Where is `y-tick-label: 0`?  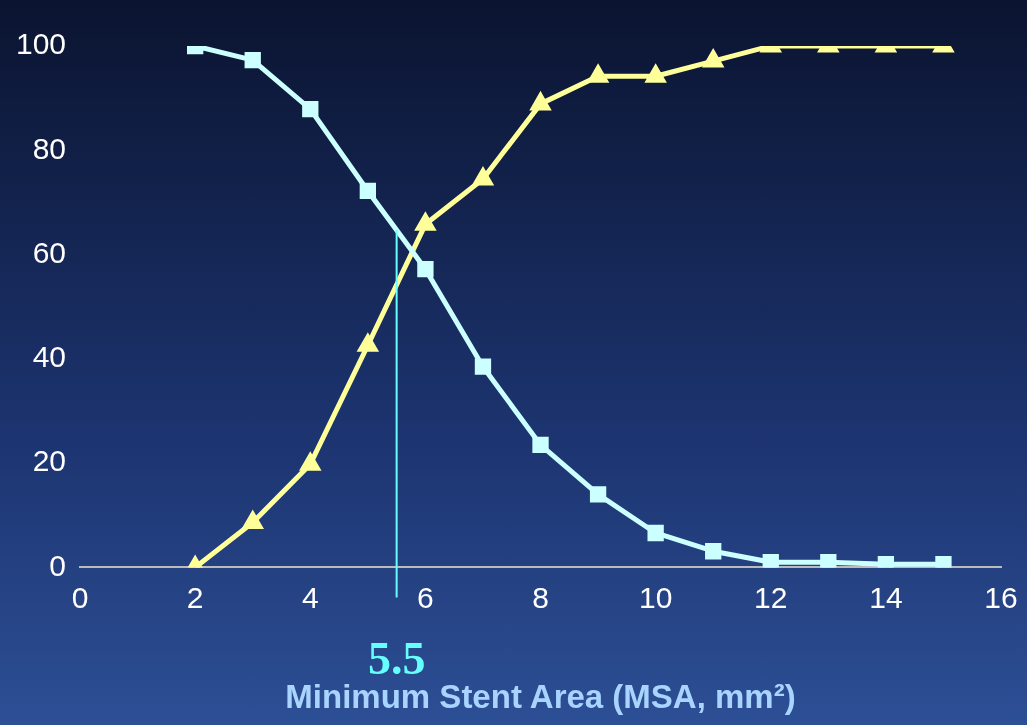 y-tick-label: 0 is located at coordinates (58, 565).